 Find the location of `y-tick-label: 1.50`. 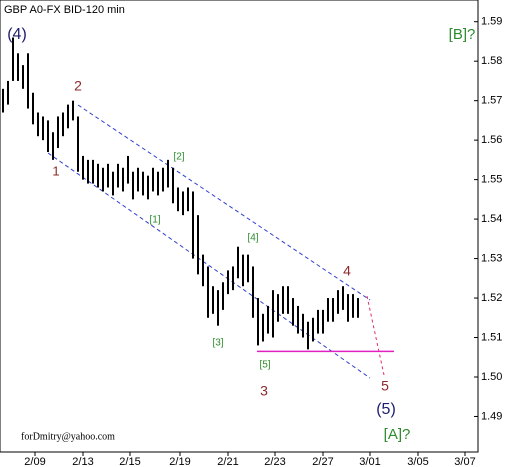

y-tick-label: 1.50 is located at coordinates (491, 377).